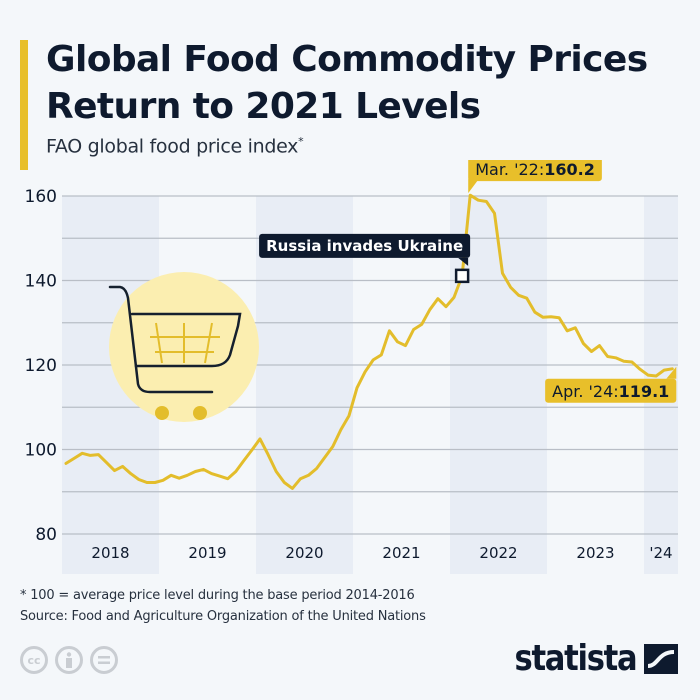 Image resolution: width=700 pixels, height=700 pixels. What do you see at coordinates (200, 413) in the screenshot?
I see `cart-wheel-right` at bounding box center [200, 413].